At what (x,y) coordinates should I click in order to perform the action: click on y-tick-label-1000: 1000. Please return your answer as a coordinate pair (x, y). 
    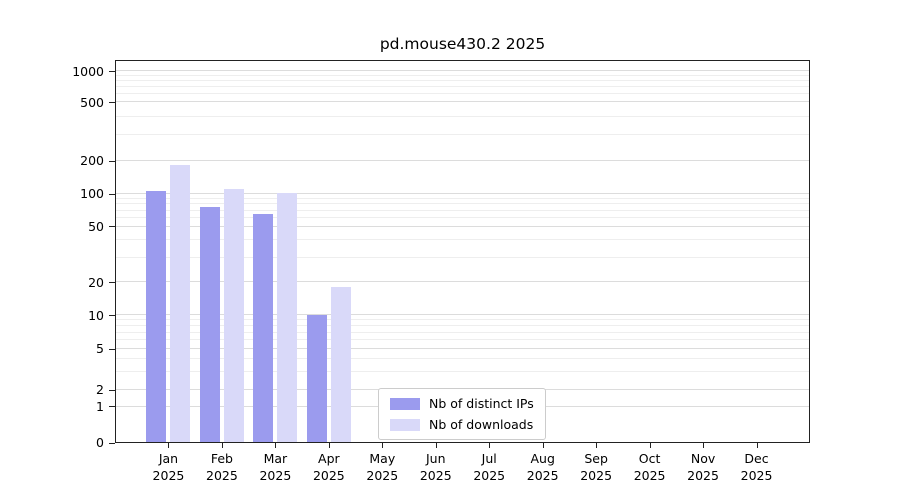
    Looking at the image, I should click on (88, 71).